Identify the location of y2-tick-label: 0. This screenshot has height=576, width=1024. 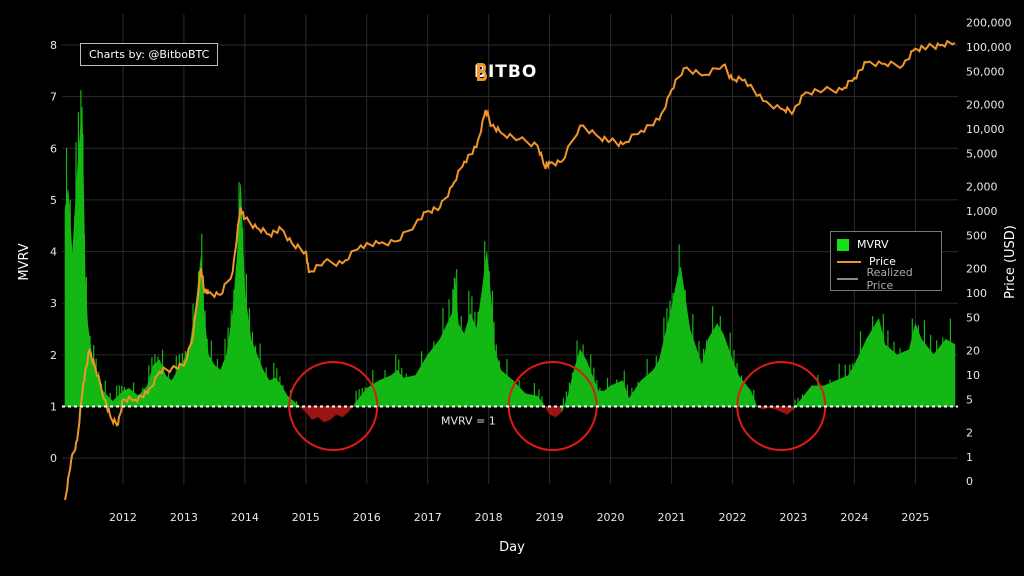
(969, 481).